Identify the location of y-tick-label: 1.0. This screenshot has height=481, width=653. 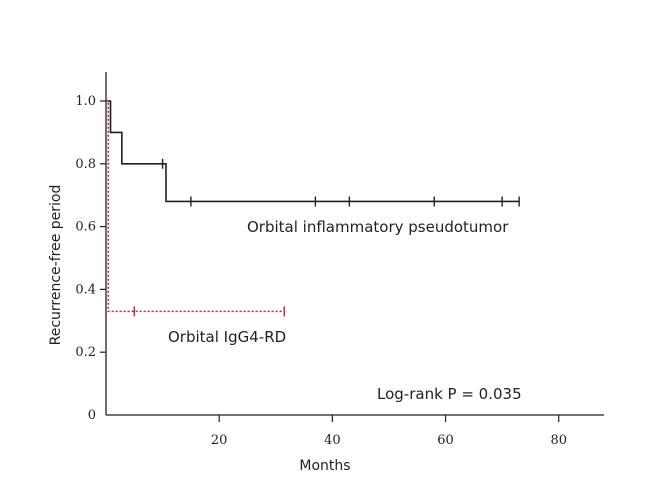
(85, 101).